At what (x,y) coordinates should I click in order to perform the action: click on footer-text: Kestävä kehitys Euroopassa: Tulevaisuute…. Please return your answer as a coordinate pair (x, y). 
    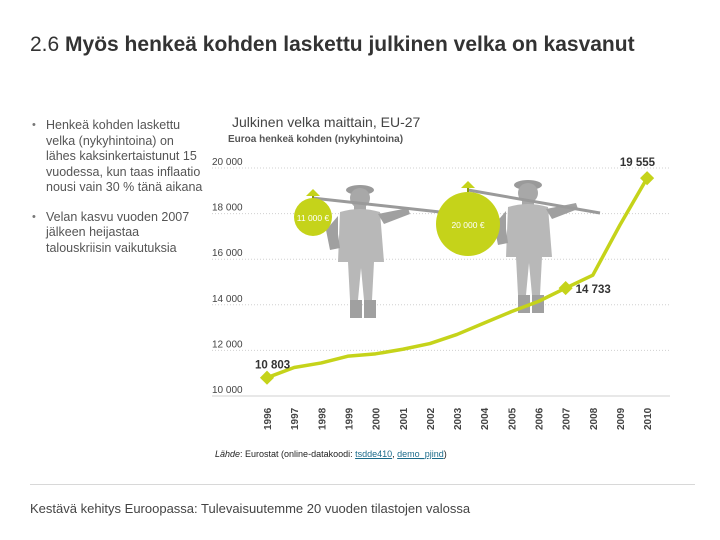
    Looking at the image, I should click on (250, 508).